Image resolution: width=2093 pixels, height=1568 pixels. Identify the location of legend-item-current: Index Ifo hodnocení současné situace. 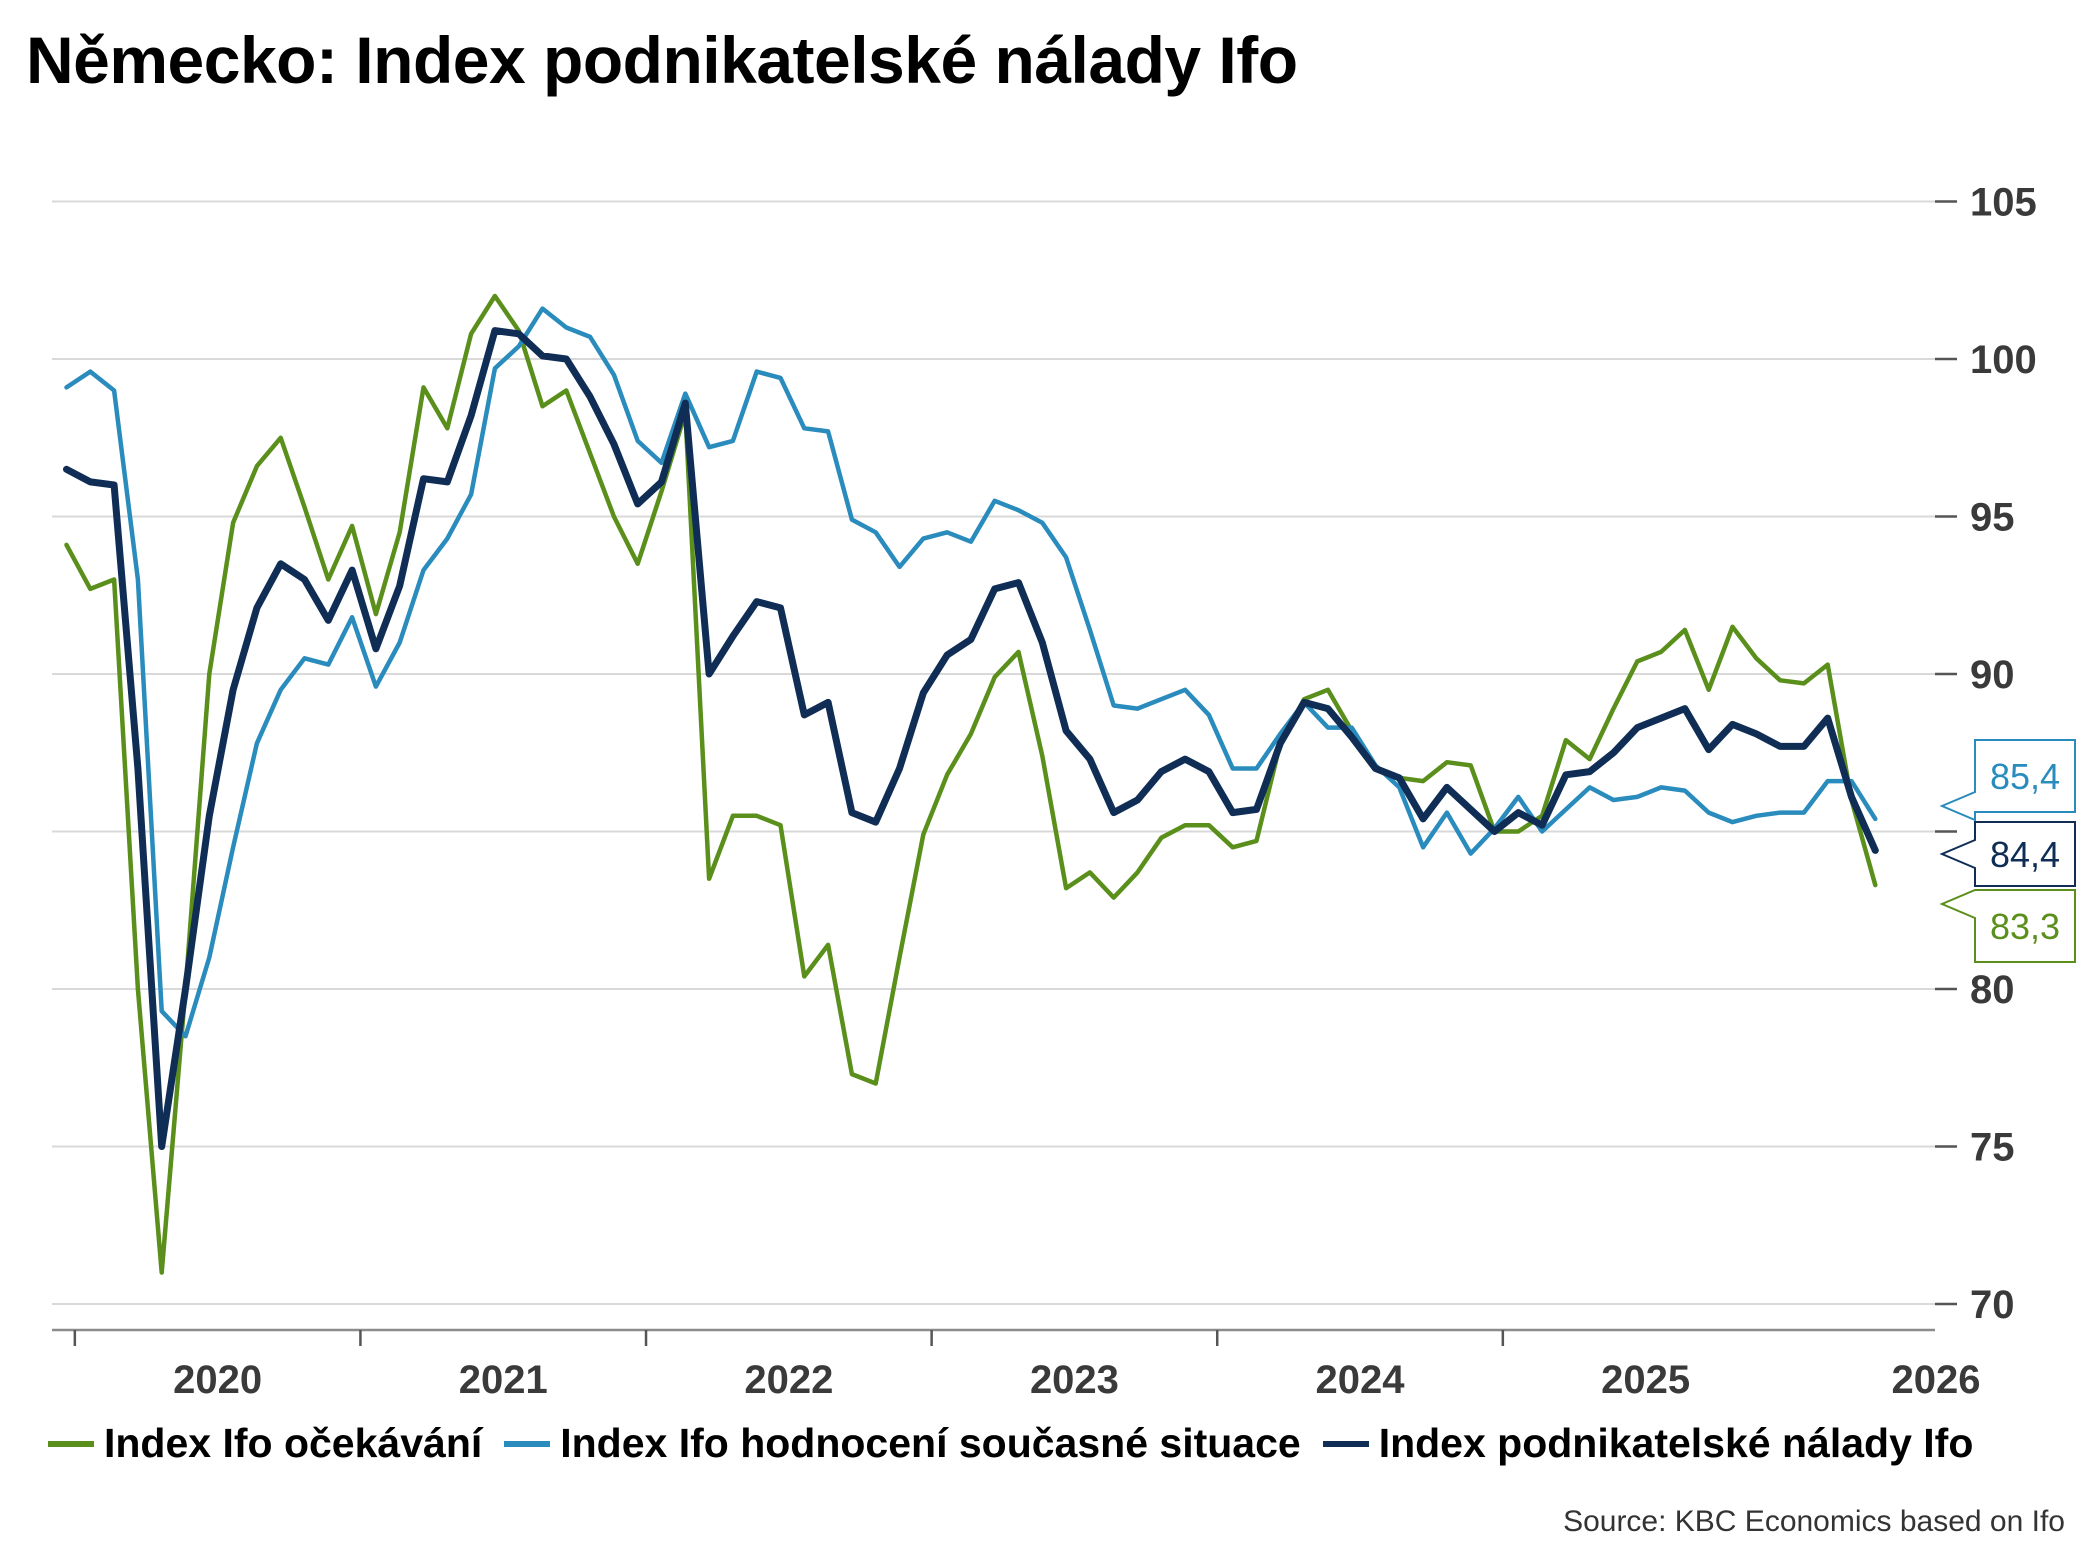
(902, 1443).